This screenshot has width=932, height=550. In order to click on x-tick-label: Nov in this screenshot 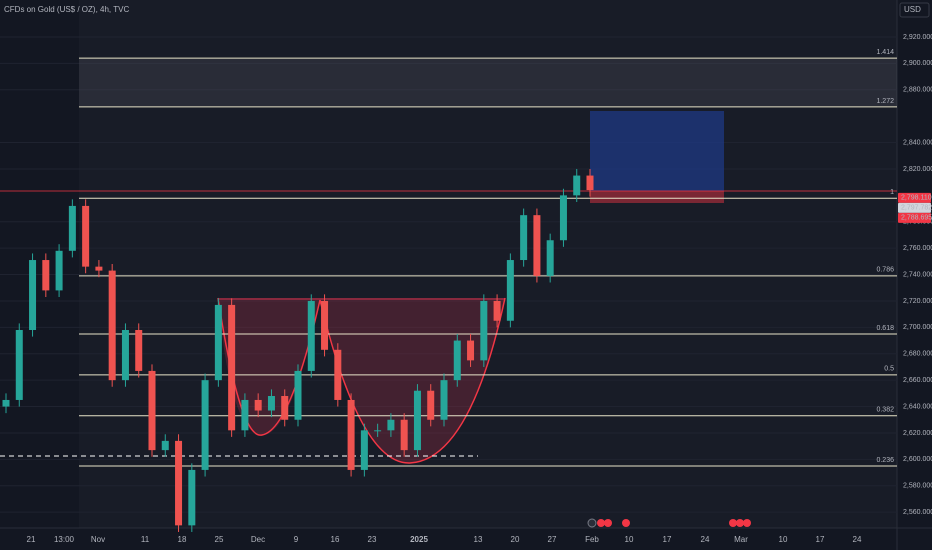, I will do `click(98, 539)`.